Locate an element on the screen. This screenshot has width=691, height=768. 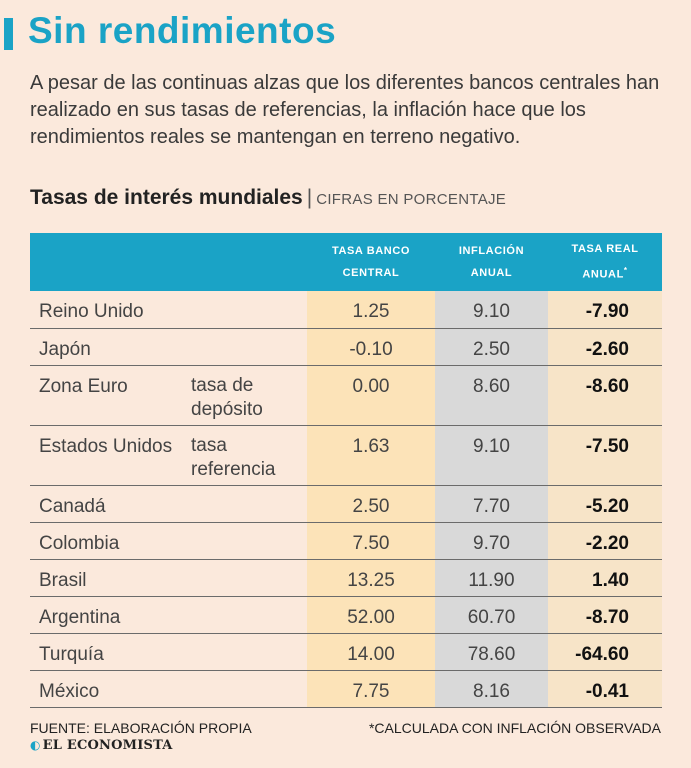
bank-rate-cell: 0.00 is located at coordinates (371, 395).